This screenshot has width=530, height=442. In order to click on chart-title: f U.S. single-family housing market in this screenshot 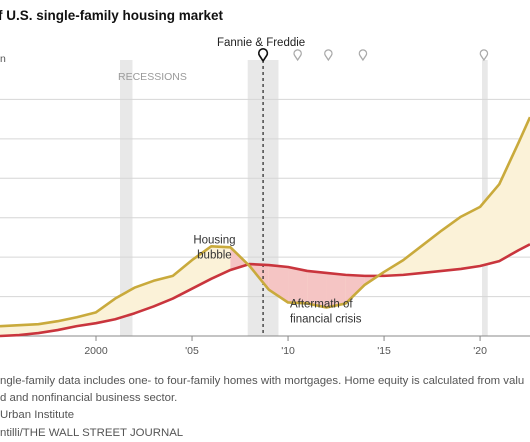, I will do `click(112, 15)`.